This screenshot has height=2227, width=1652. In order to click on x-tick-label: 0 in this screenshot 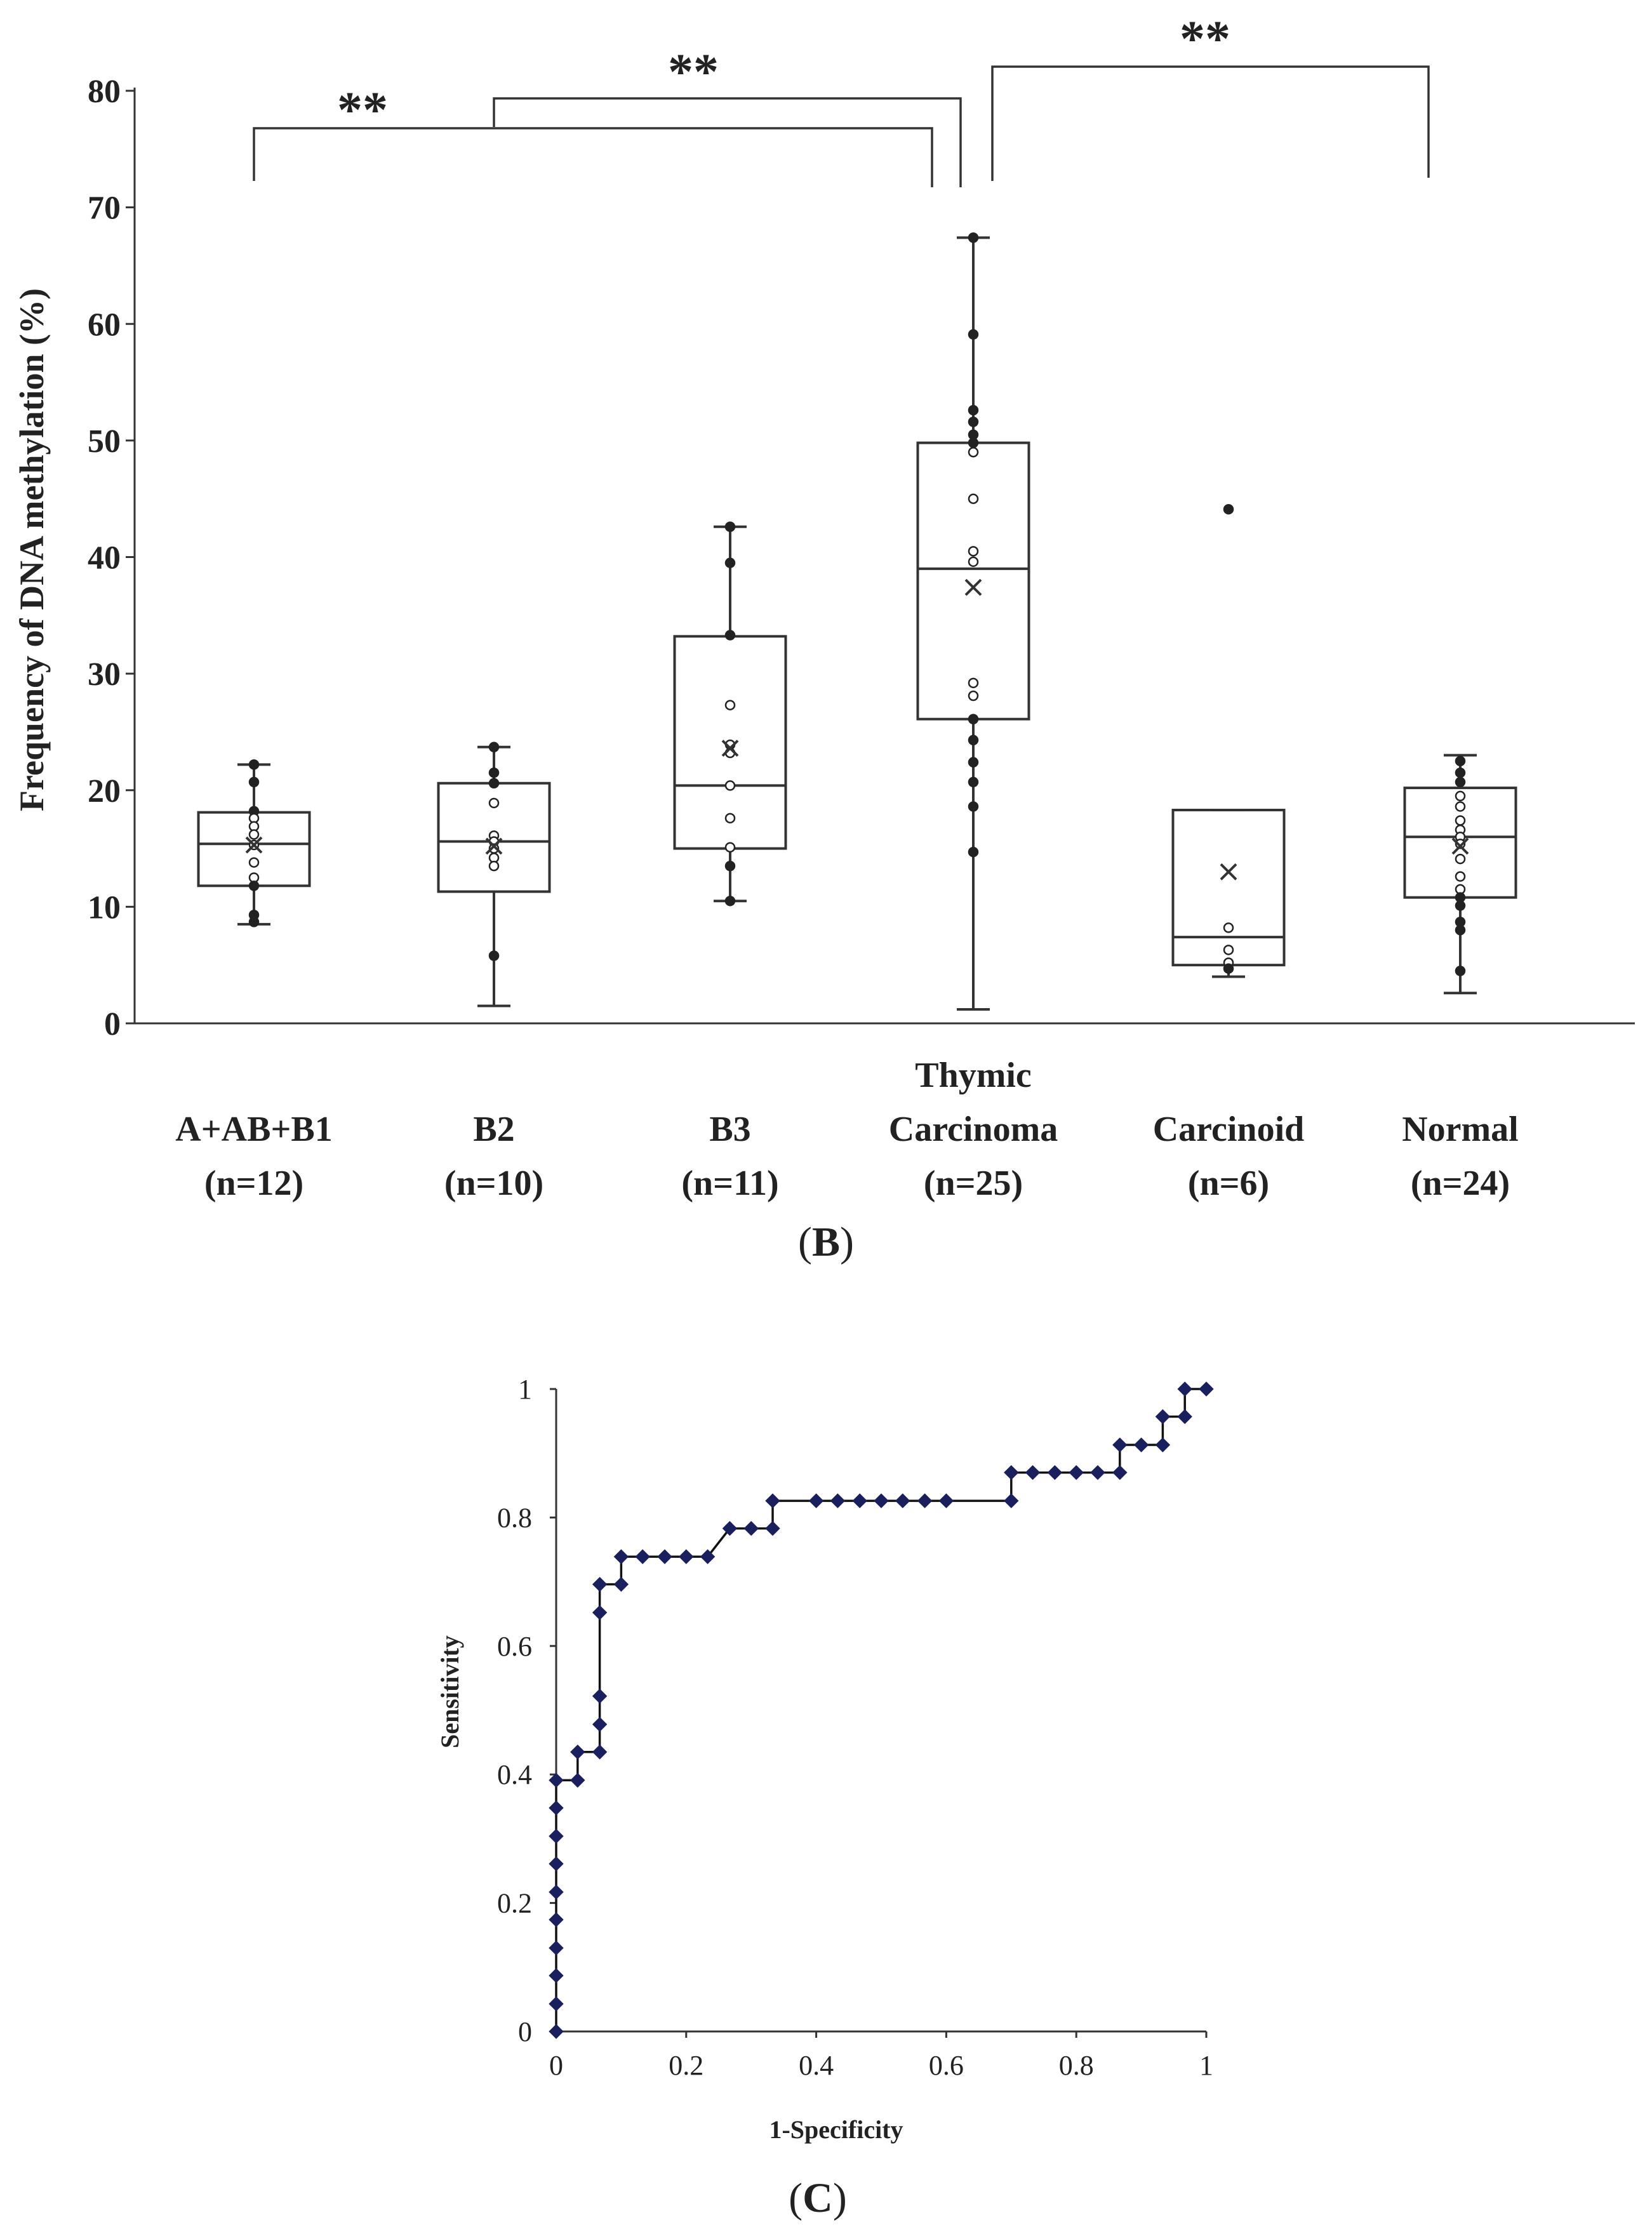, I will do `click(556, 2065)`.